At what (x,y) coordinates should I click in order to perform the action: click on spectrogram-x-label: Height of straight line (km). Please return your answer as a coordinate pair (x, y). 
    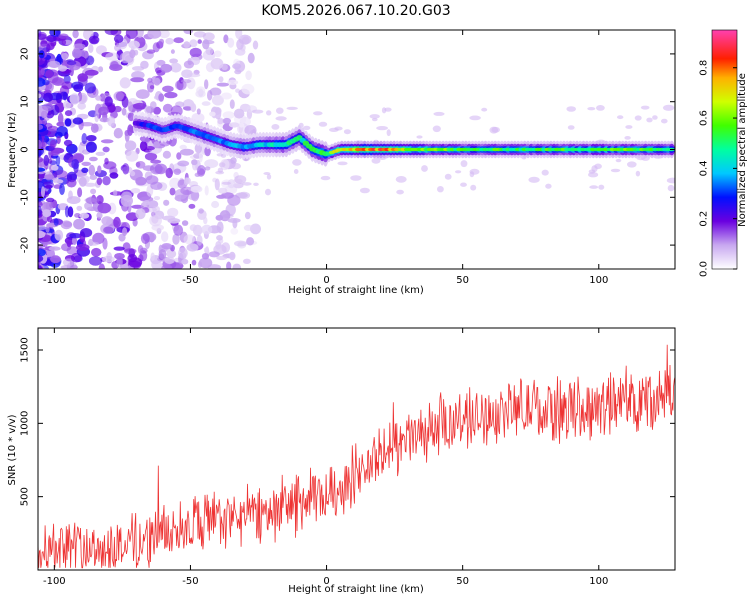
    Looking at the image, I should click on (356, 290).